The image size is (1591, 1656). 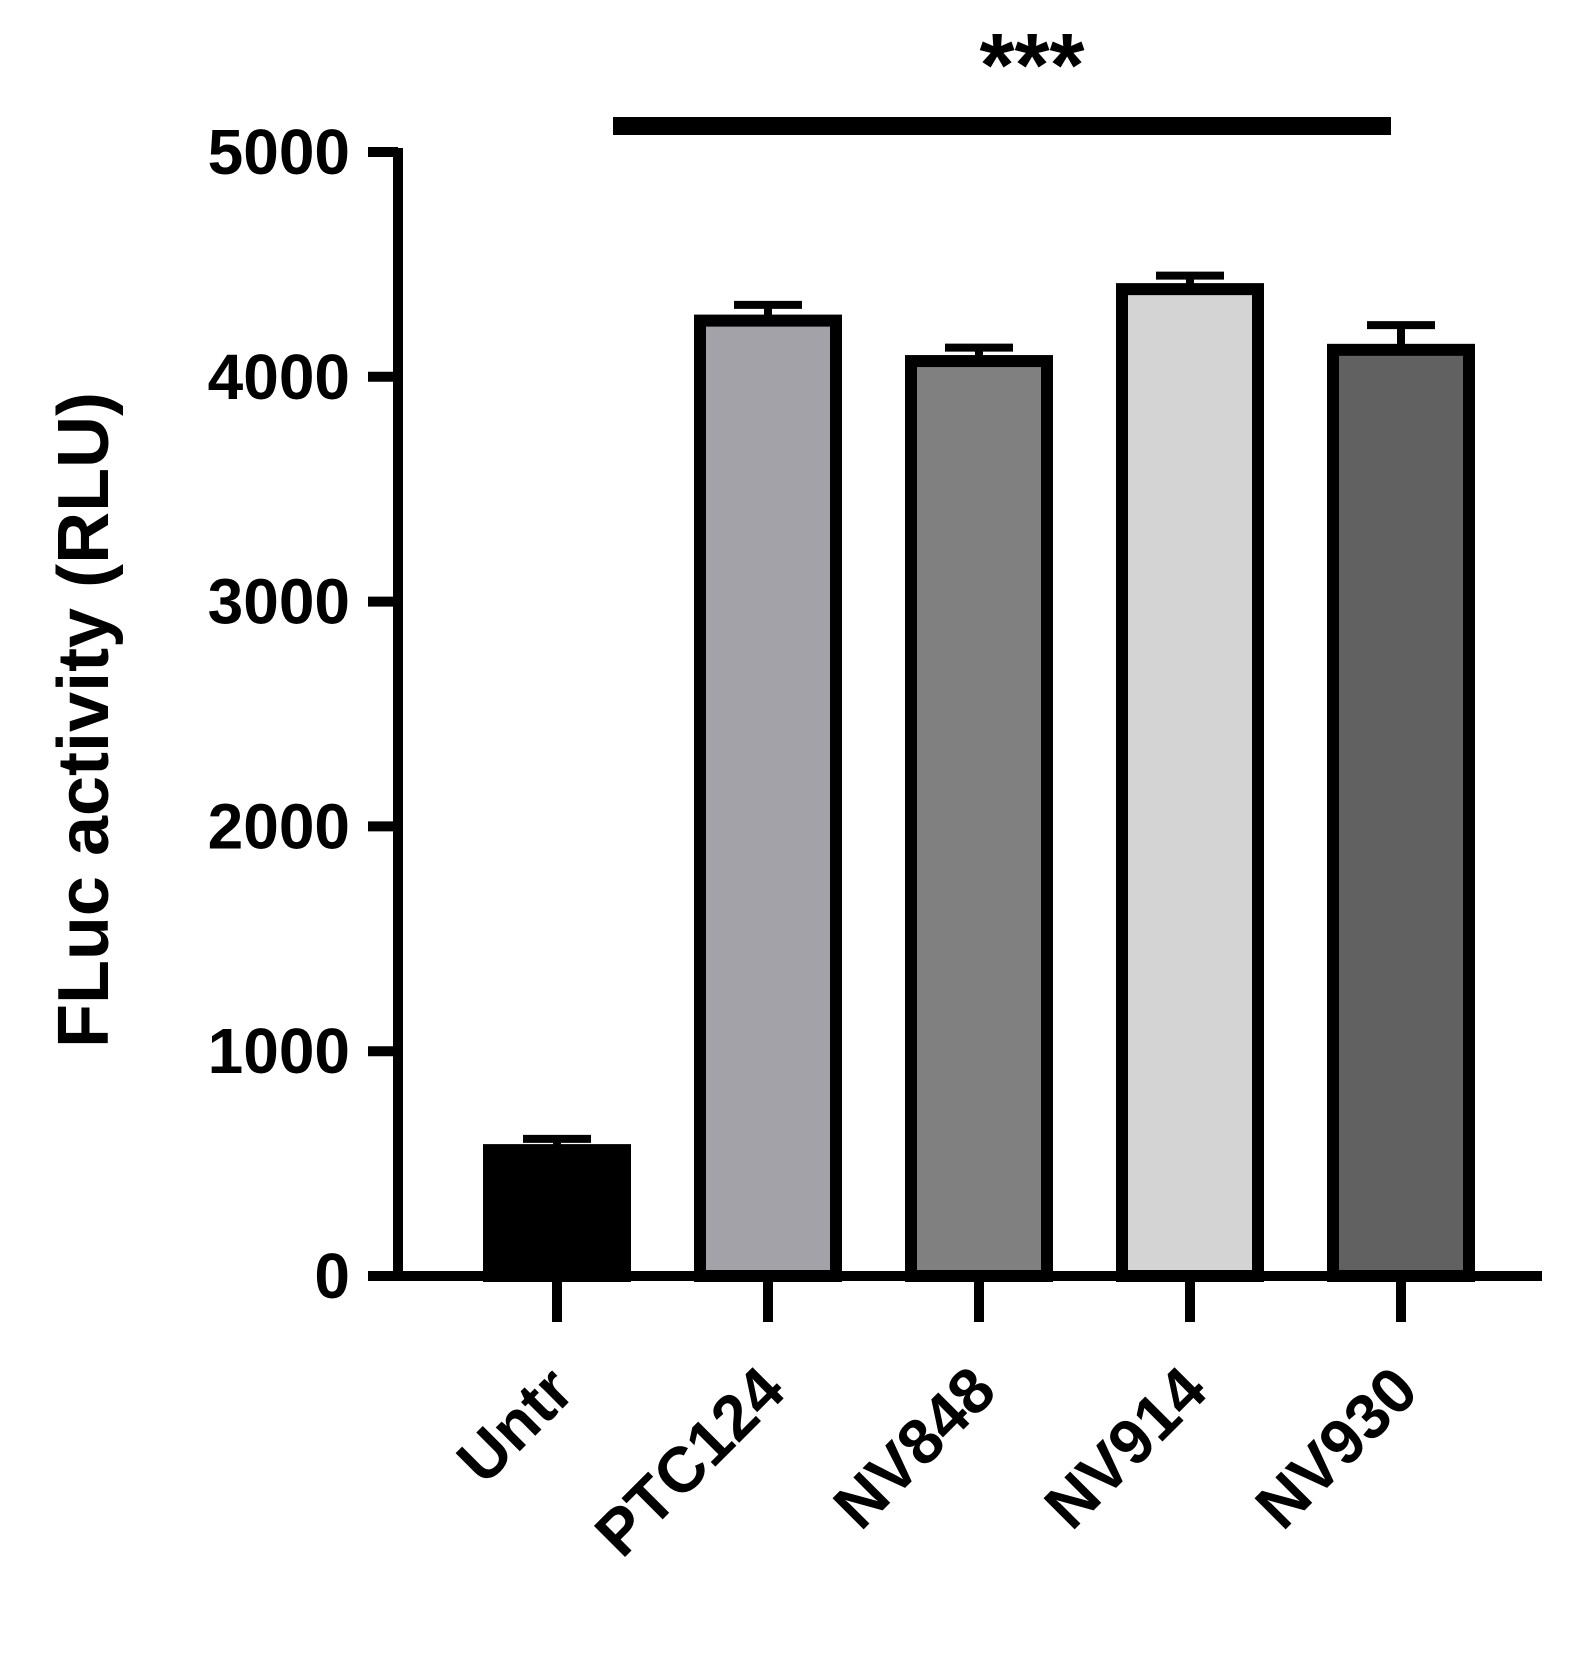 What do you see at coordinates (1031, 66) in the screenshot?
I see `significance-label: ***` at bounding box center [1031, 66].